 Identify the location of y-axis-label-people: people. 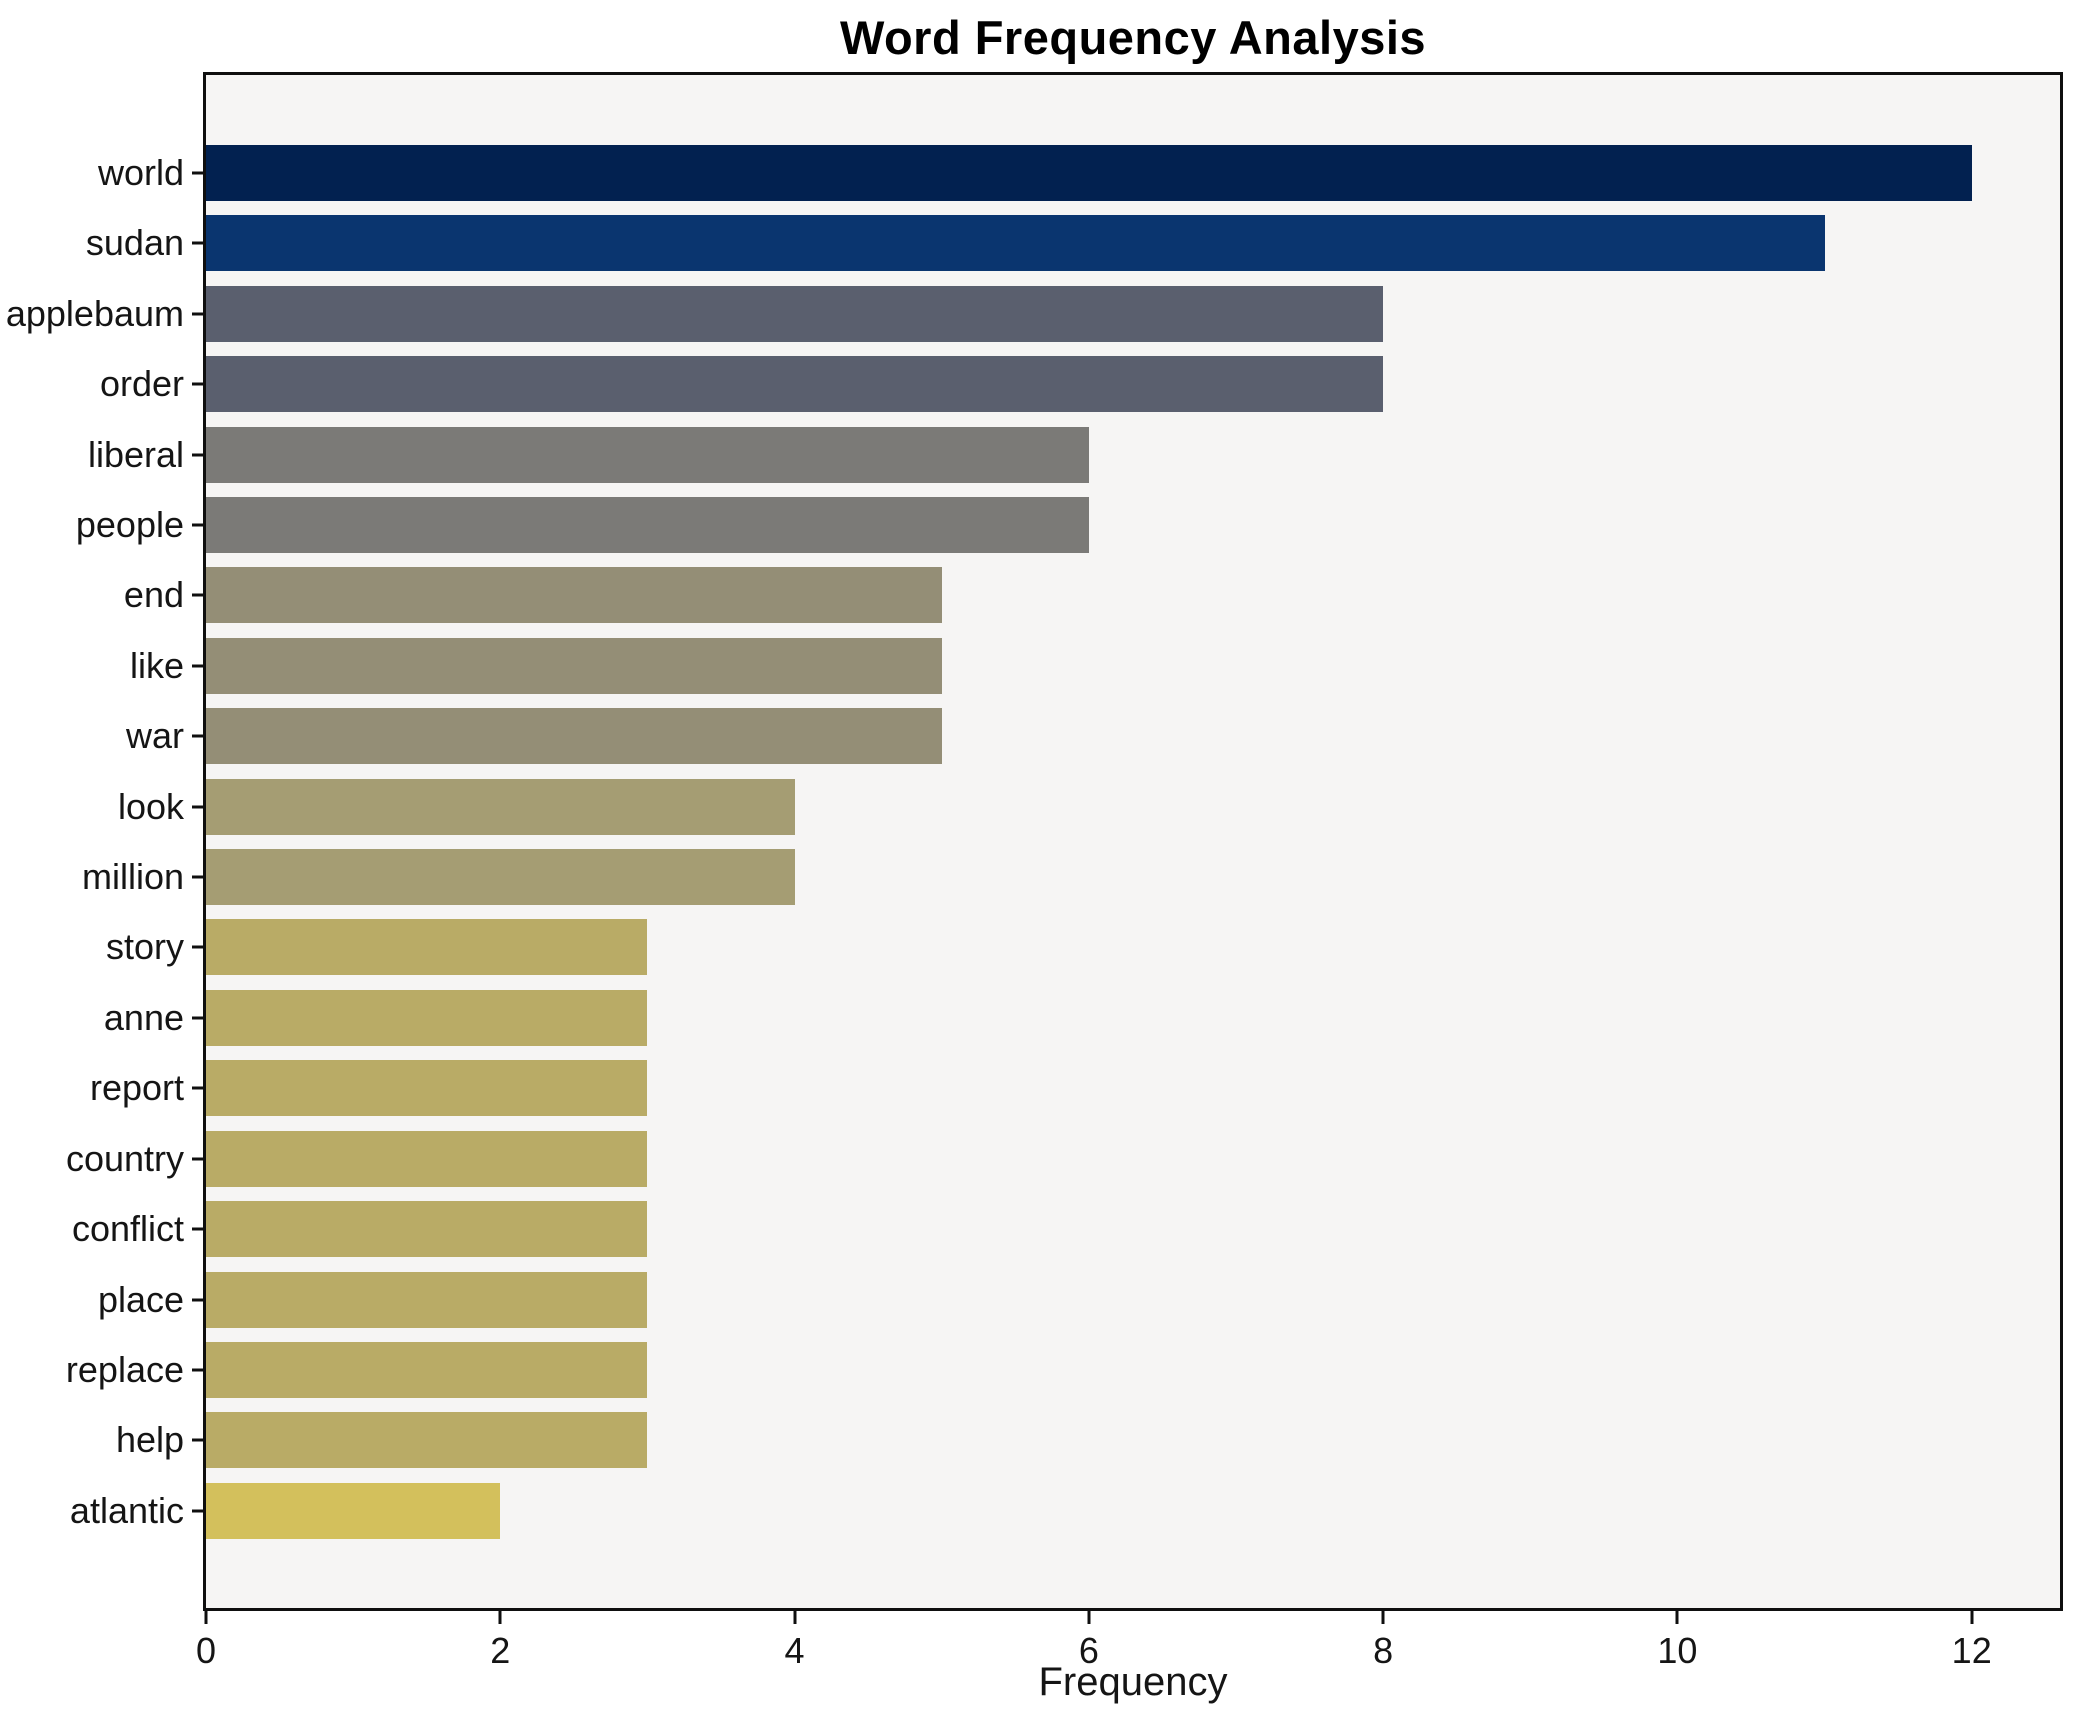
(129, 525).